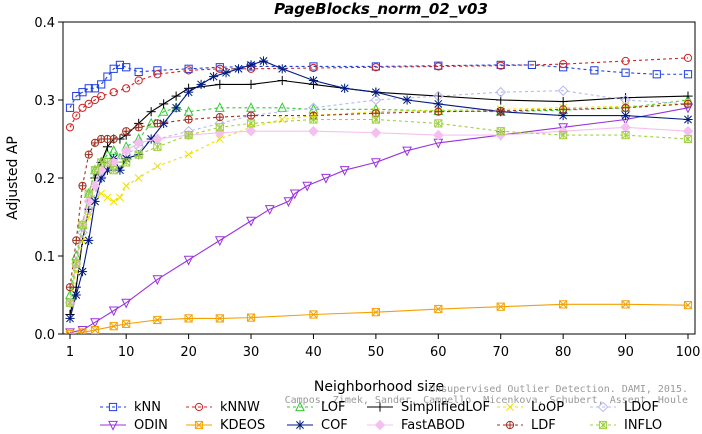  I want to click on series-line-kdeos, so click(379, 318).